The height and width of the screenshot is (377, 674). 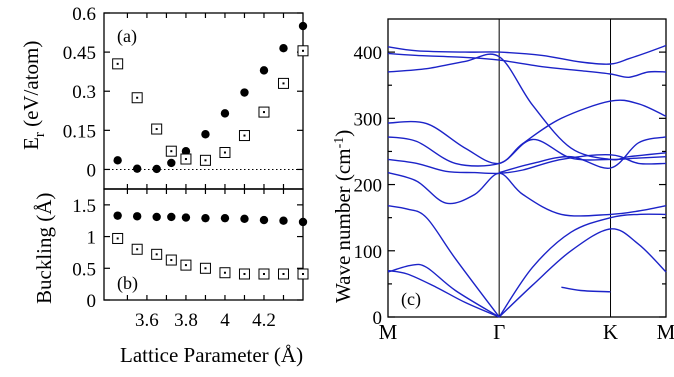 What do you see at coordinates (127, 36) in the screenshot?
I see `panel-a-label: (a)` at bounding box center [127, 36].